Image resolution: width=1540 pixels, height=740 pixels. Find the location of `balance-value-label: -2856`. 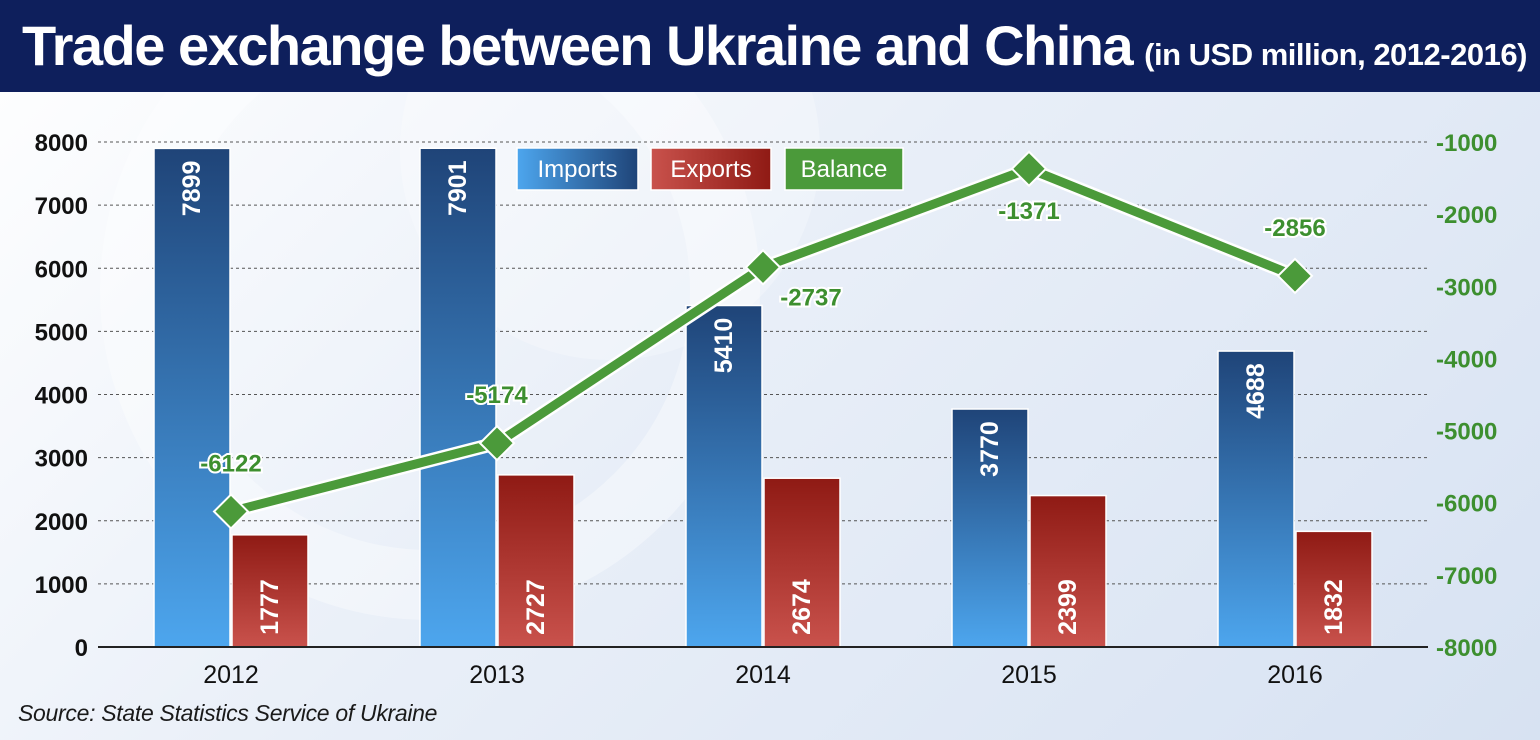

balance-value-label: -2856 is located at coordinates (1294, 228).